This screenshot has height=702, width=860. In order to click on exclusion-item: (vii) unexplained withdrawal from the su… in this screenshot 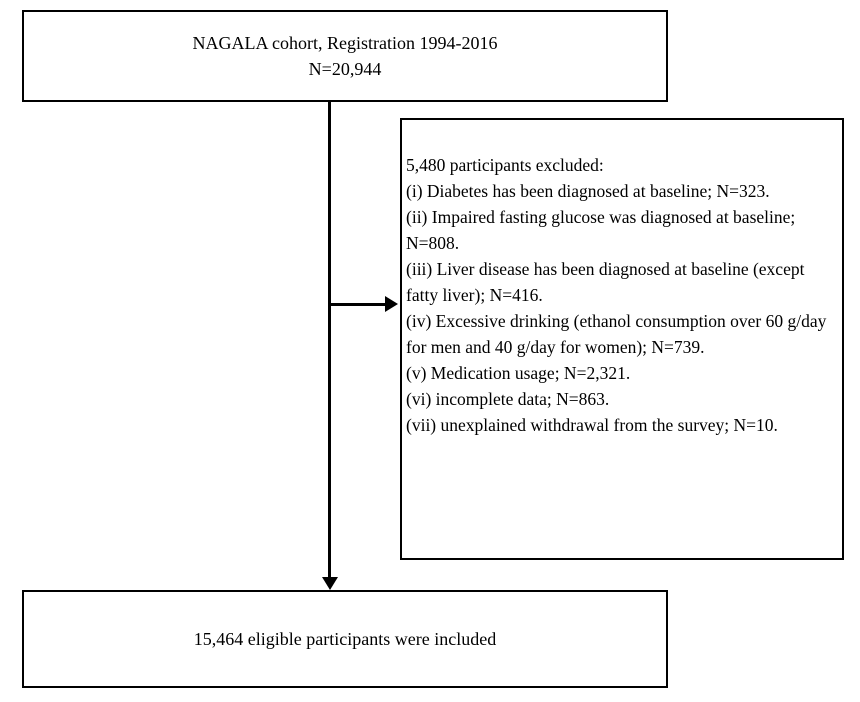, I will do `click(592, 425)`.